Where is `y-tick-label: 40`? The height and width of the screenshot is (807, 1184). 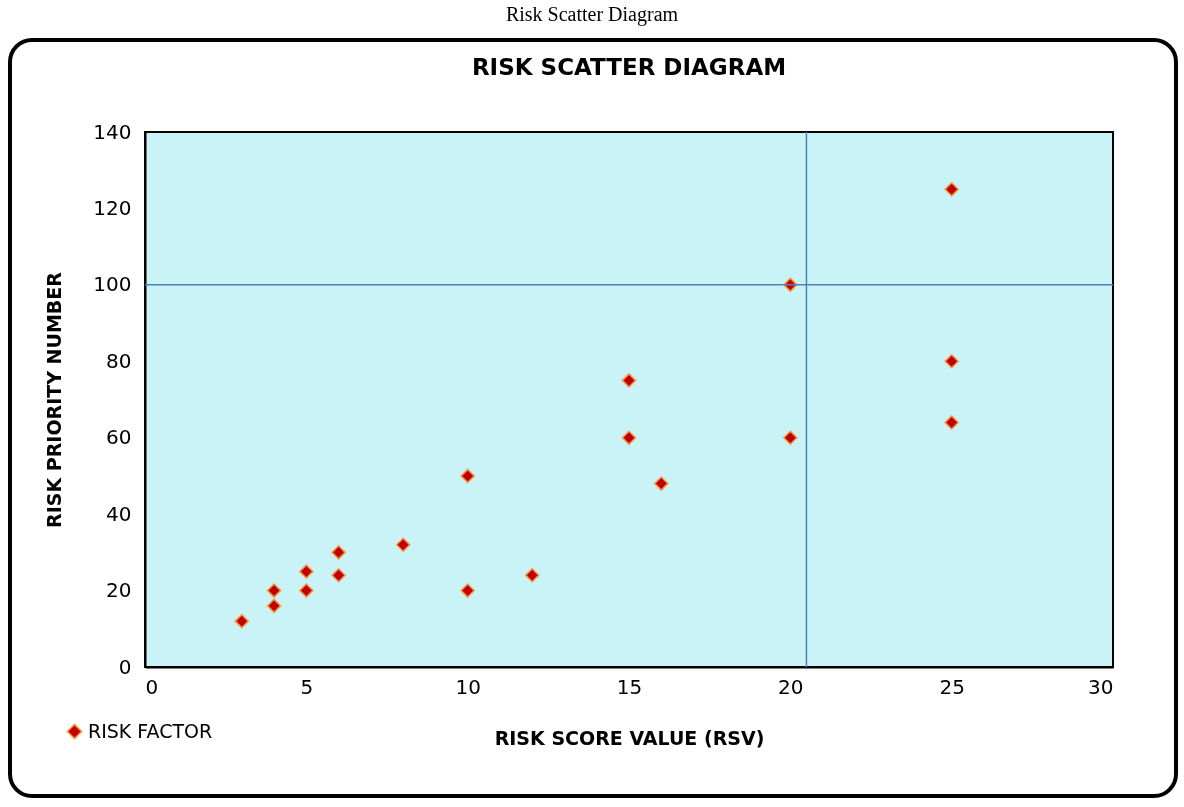
y-tick-label: 40 is located at coordinates (119, 513).